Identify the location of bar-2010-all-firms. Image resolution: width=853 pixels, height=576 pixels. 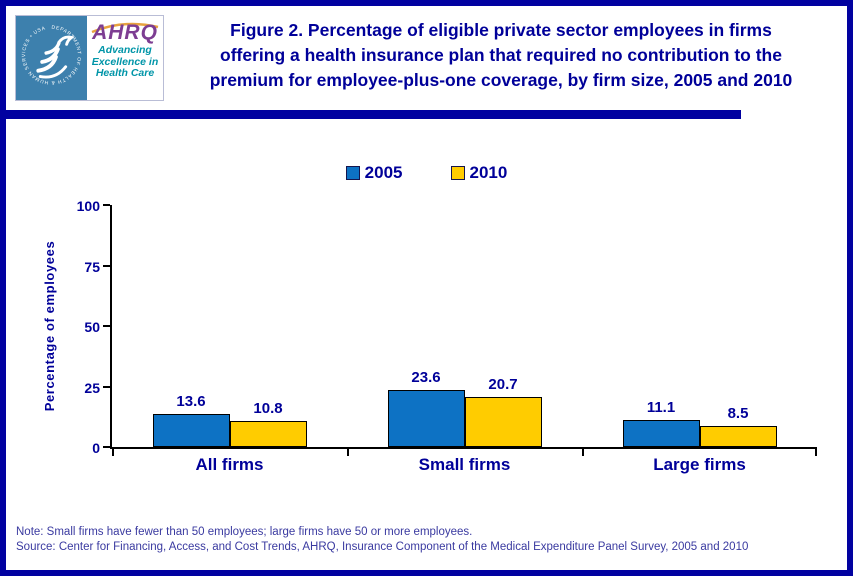
(268, 434).